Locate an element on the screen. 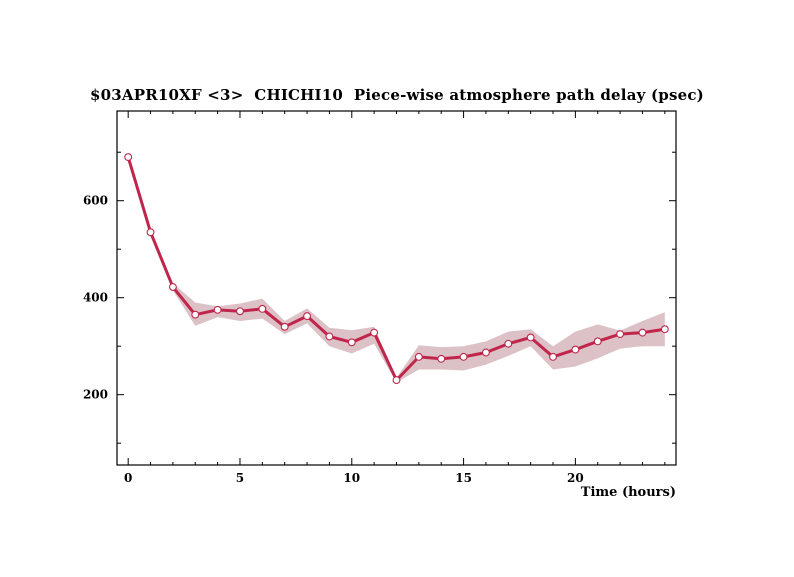 The width and height of the screenshot is (794, 577). x-tick-label: 0 is located at coordinates (128, 478).